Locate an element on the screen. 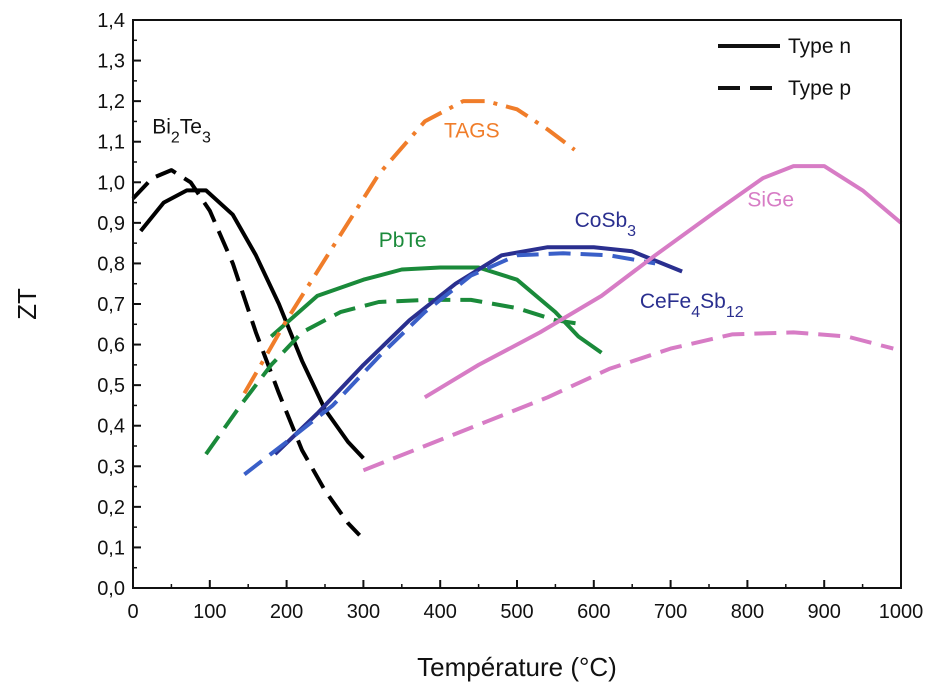 This screenshot has height=688, width=933. series-label-tags: TAGS is located at coordinates (472, 131).